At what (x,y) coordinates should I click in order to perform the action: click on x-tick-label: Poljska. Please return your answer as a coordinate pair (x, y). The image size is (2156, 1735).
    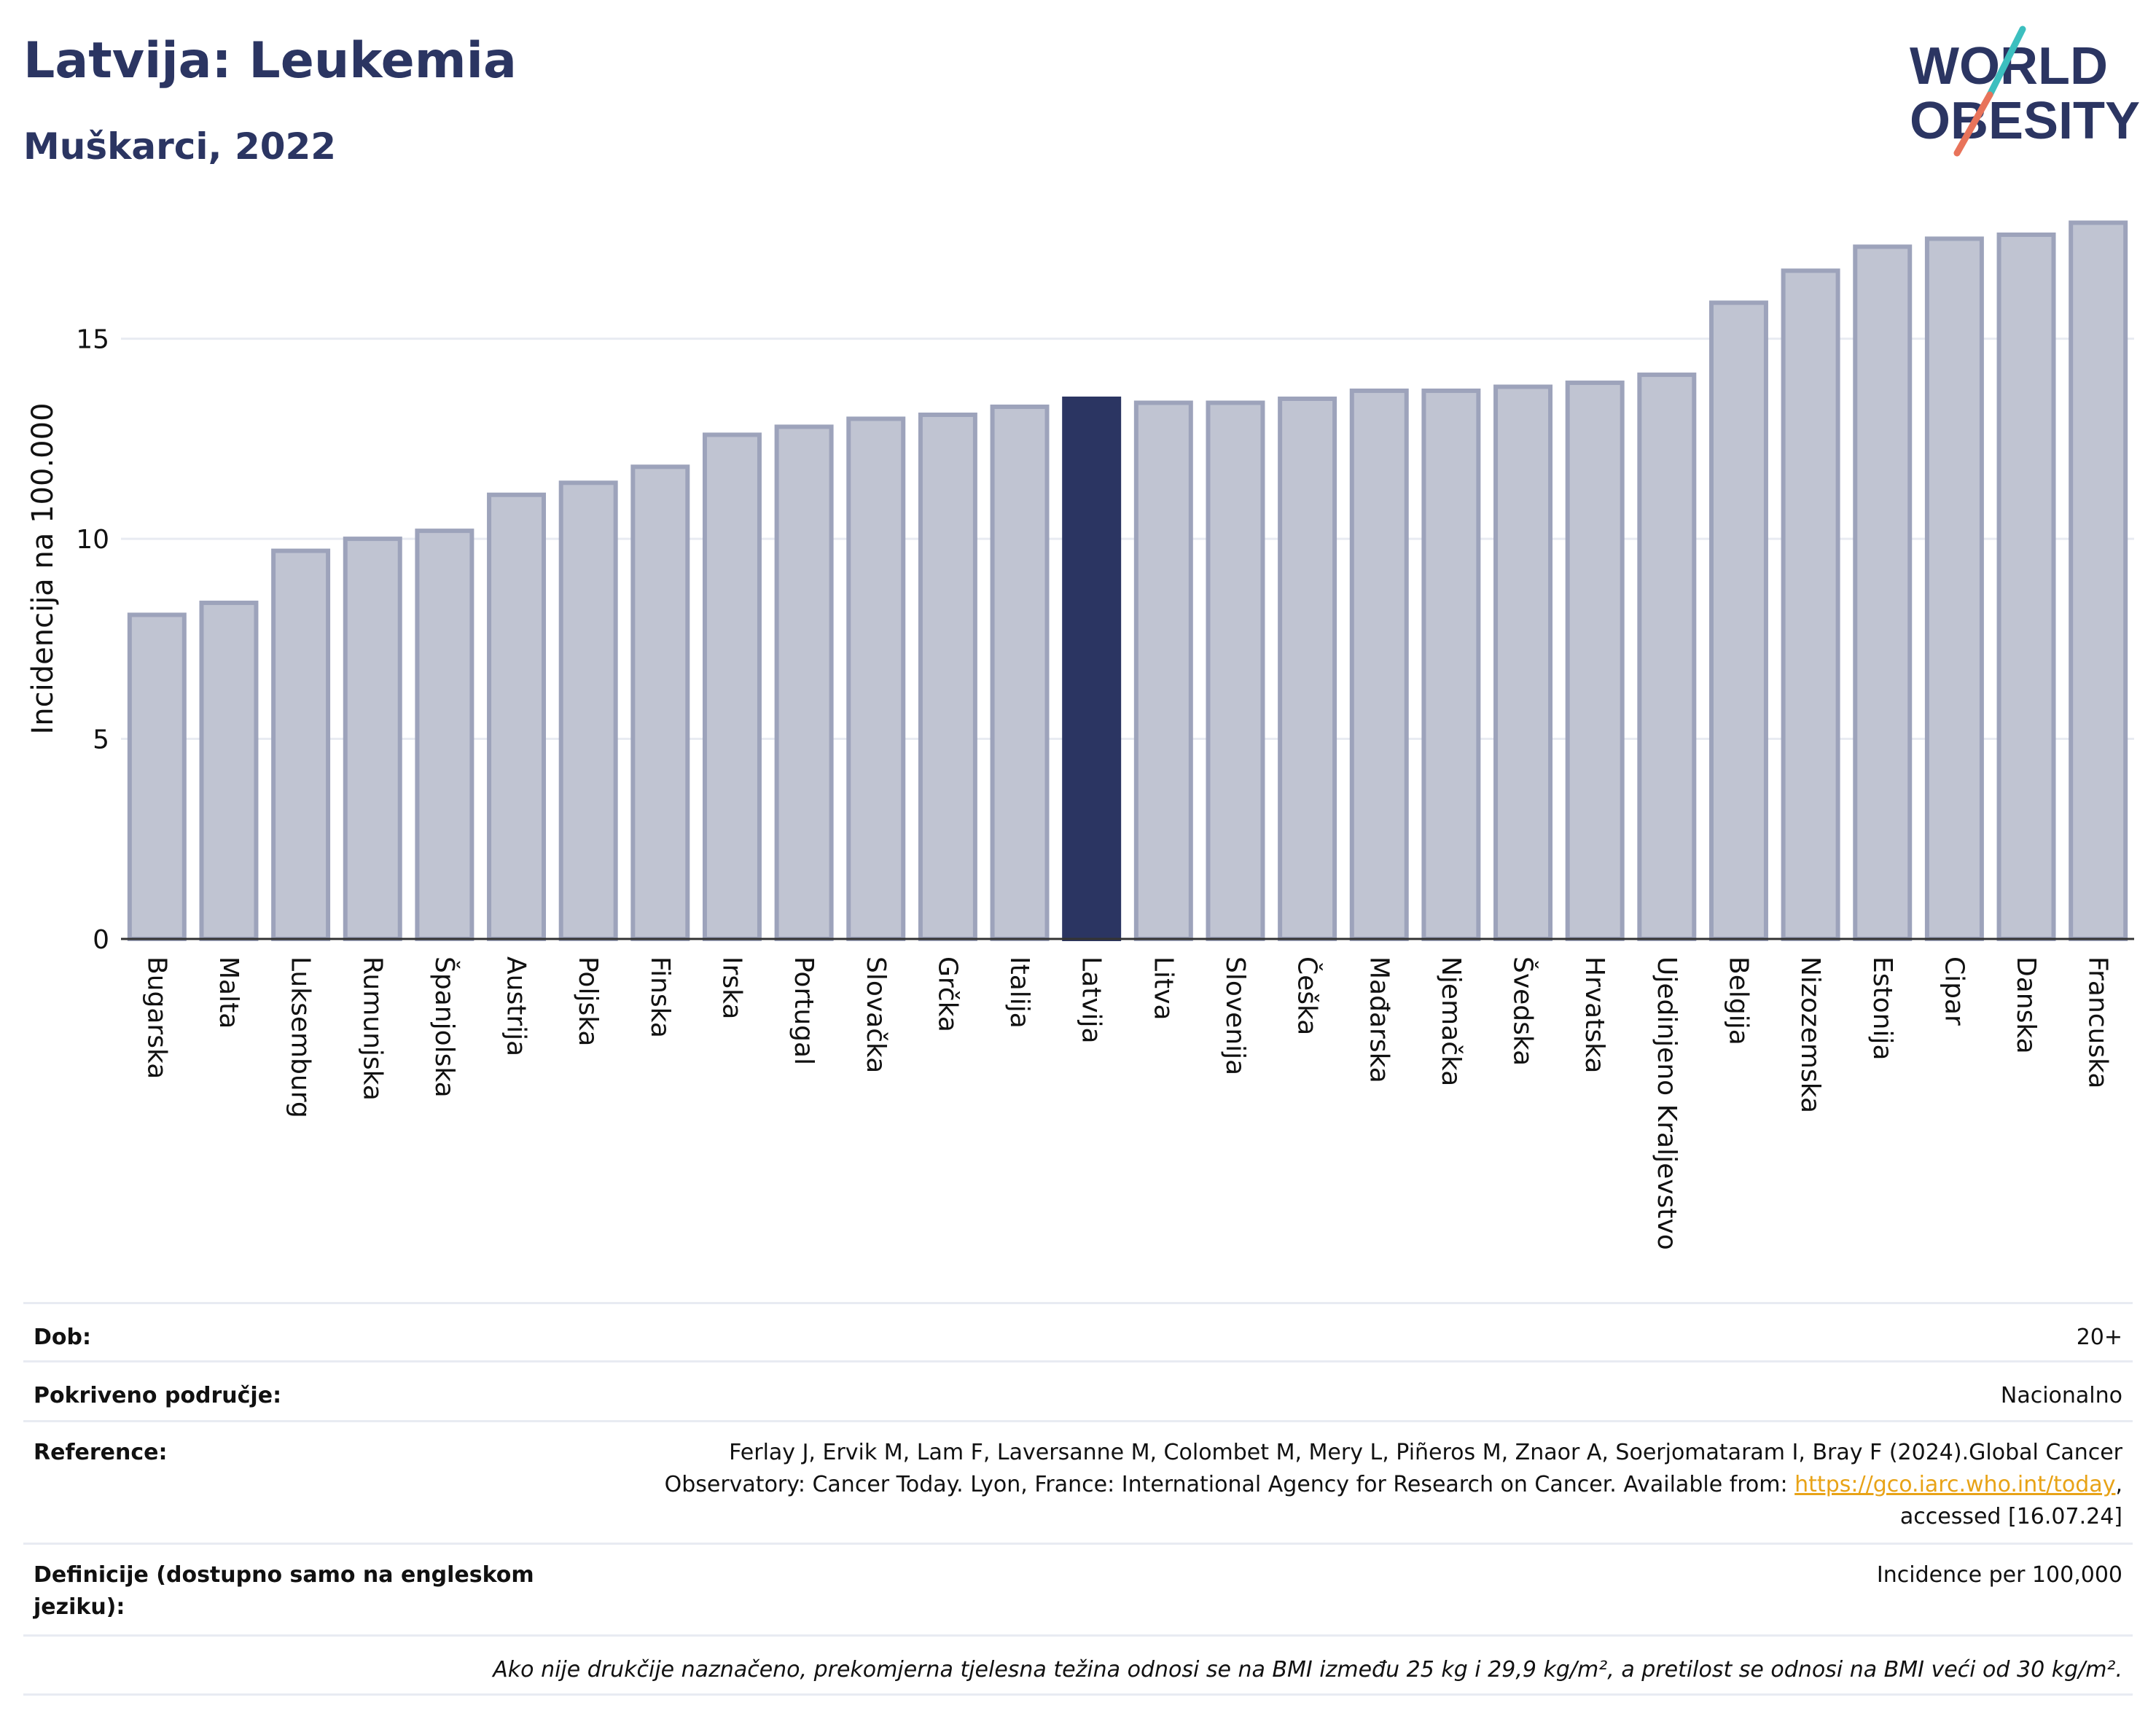
    Looking at the image, I should click on (588, 1002).